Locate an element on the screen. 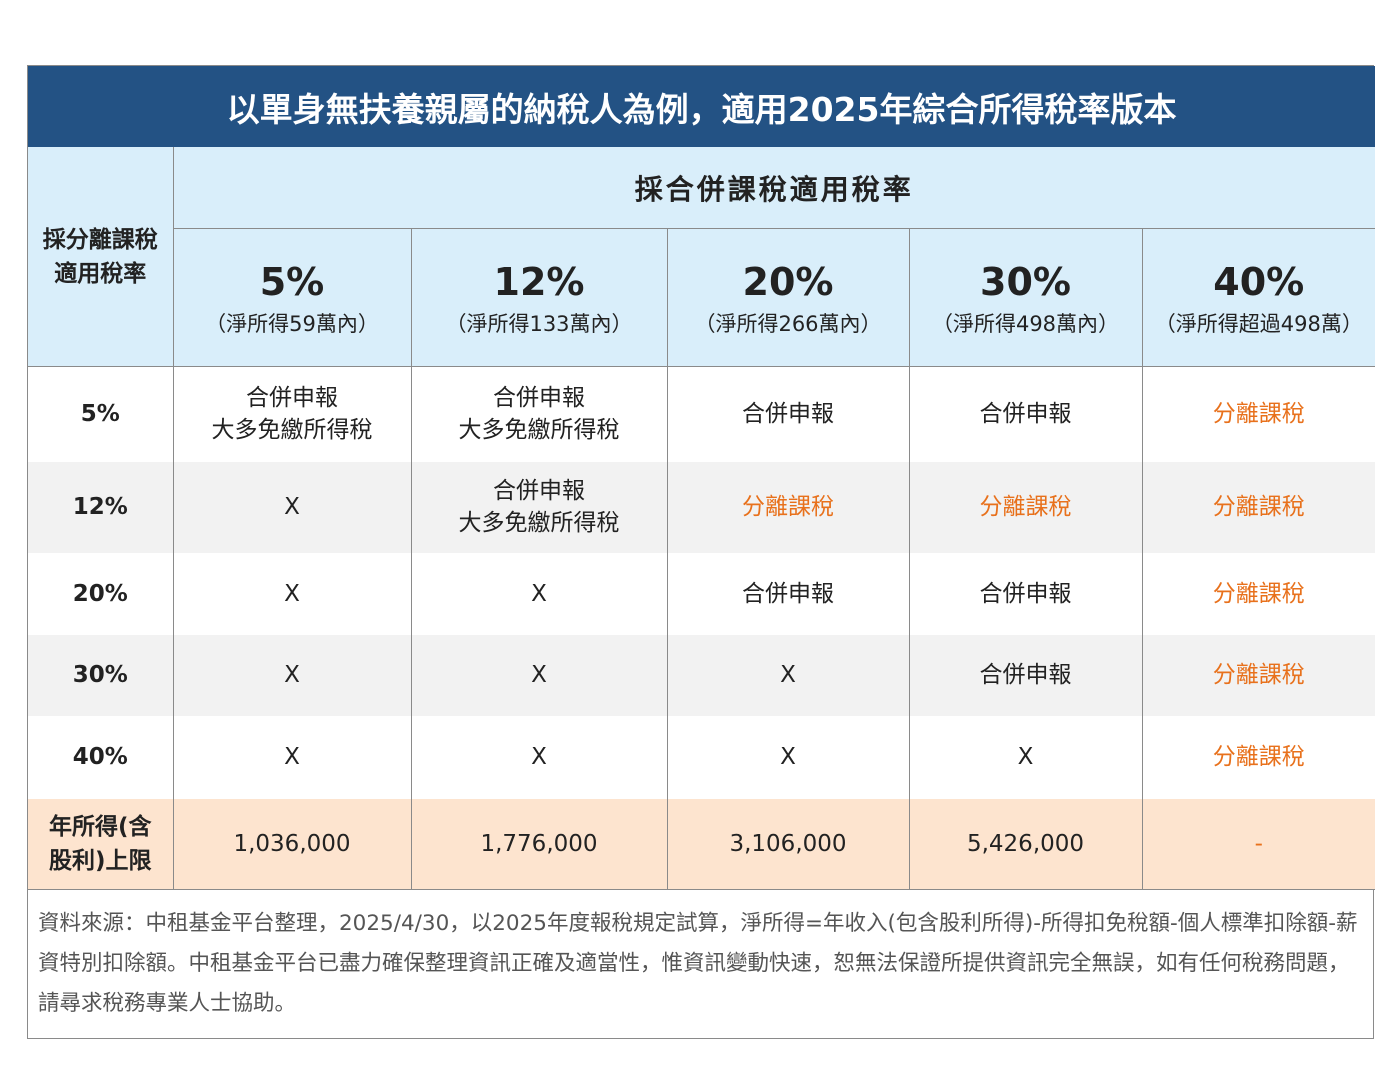 The image size is (1400, 1072). limit-label-line: 年所得(含 is located at coordinates (100, 826).